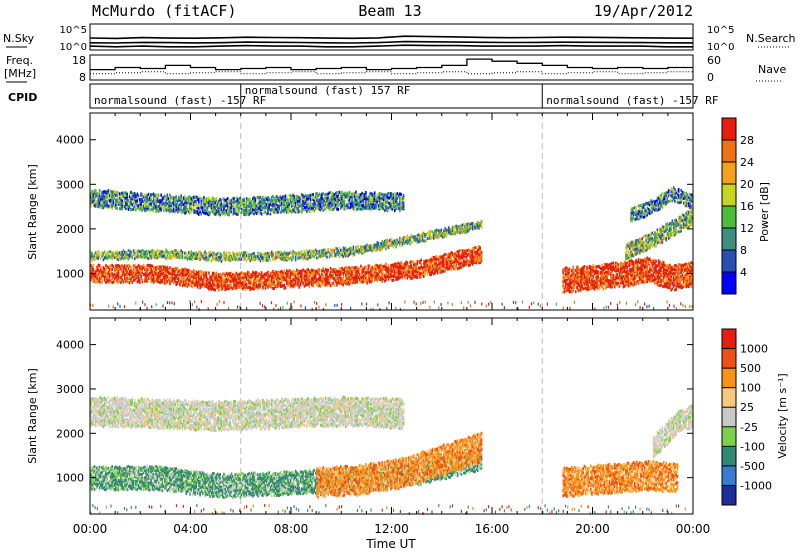  I want to click on n-sky-tick-top: 10^5, so click(73, 30).